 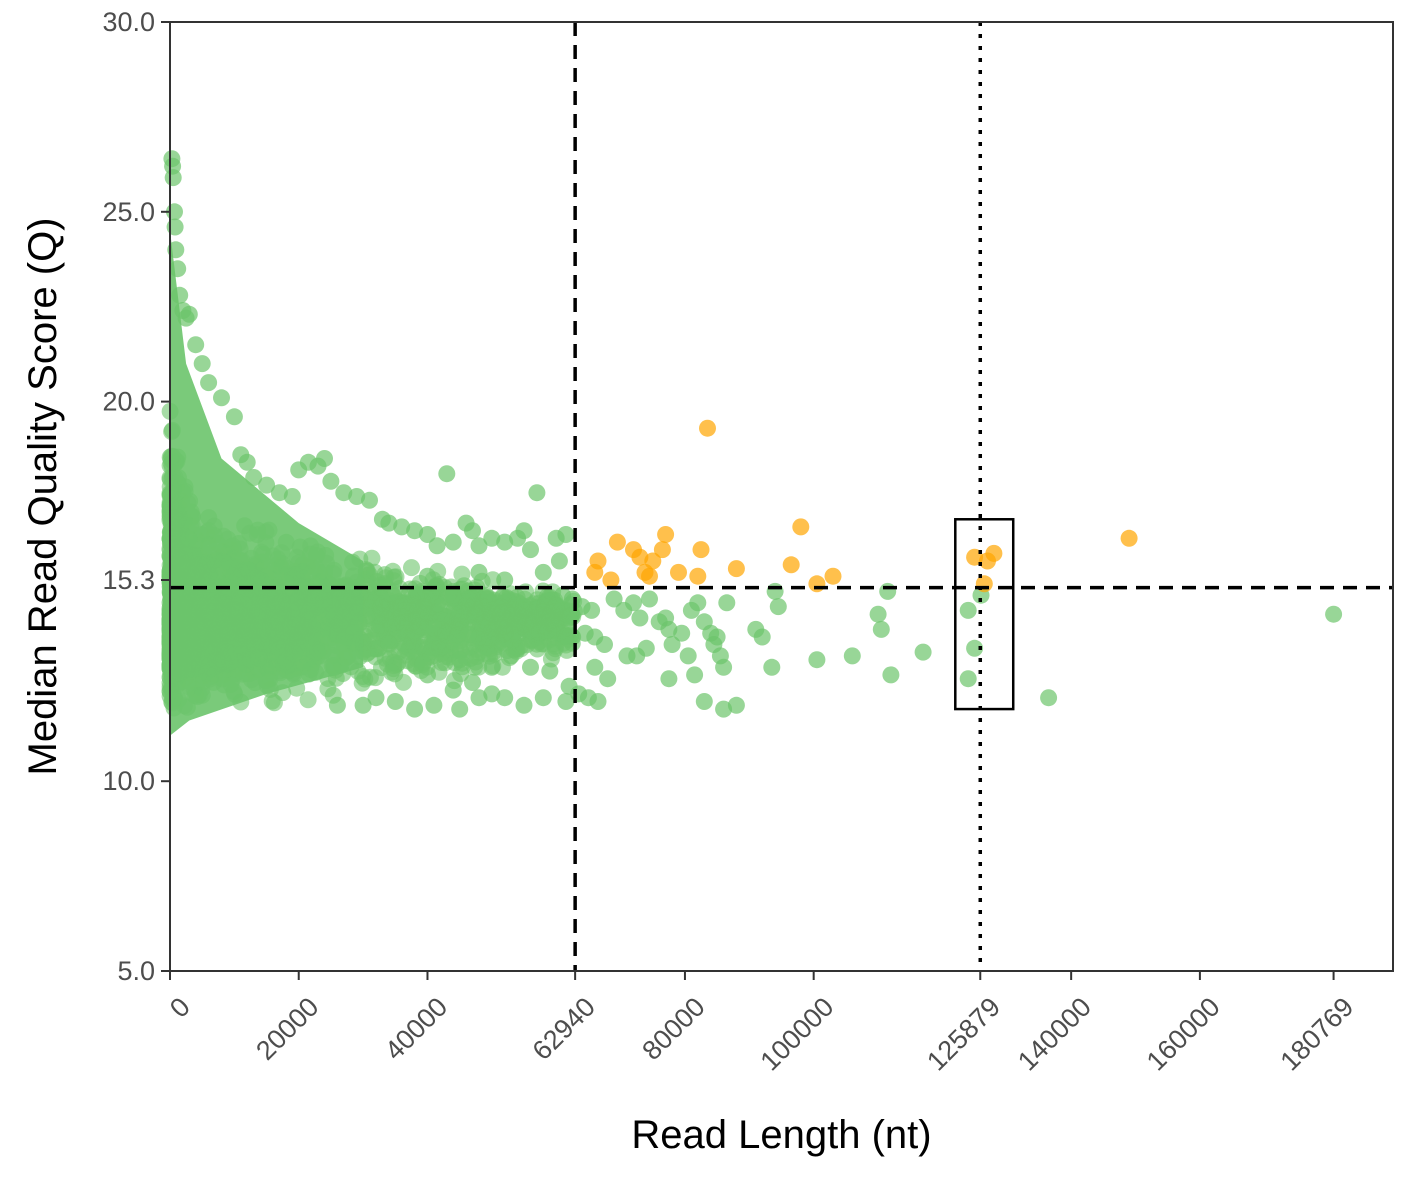 I want to click on y-tick-label: 30.0, so click(x=128, y=22).